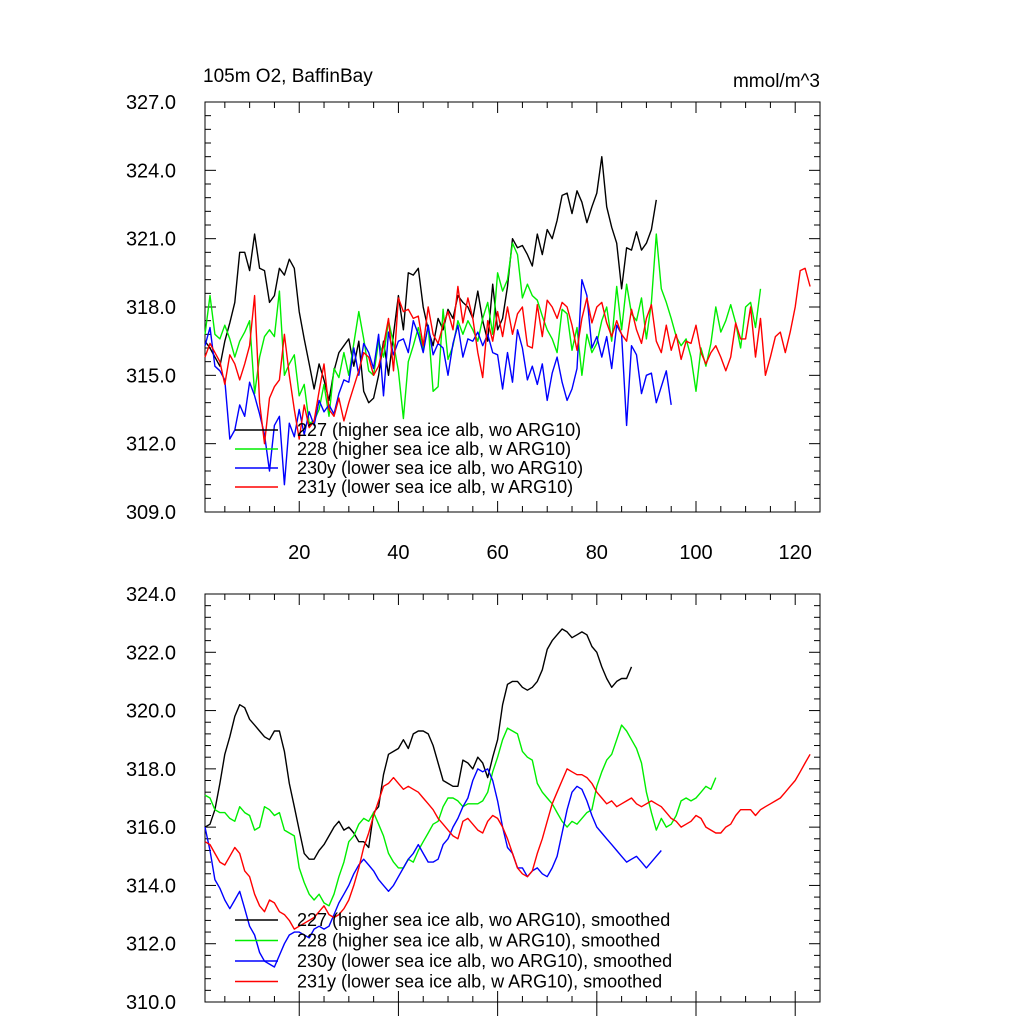 The width and height of the screenshot is (1024, 1024). Describe the element at coordinates (597, 553) in the screenshot. I see `x-tick-label: 80` at that location.